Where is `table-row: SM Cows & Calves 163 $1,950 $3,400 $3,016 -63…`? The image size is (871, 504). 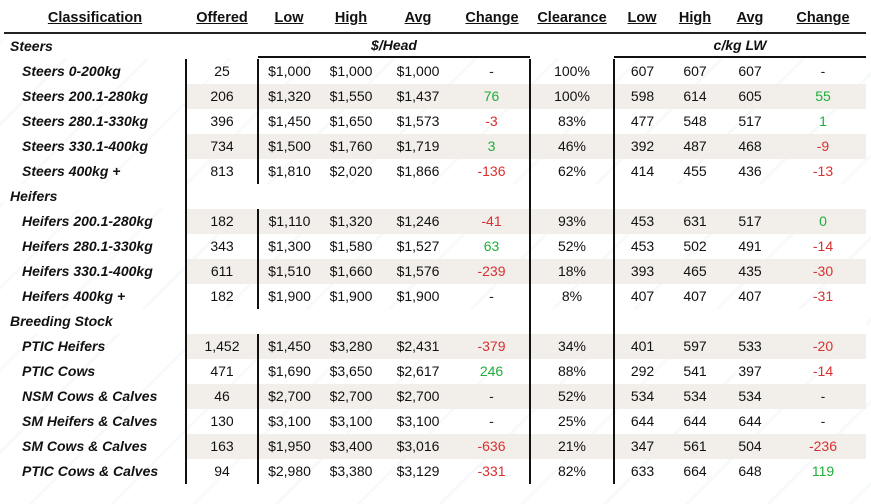
table-row: SM Cows & Calves 163 $1,950 $3,400 $3,016 -63… is located at coordinates (435, 446).